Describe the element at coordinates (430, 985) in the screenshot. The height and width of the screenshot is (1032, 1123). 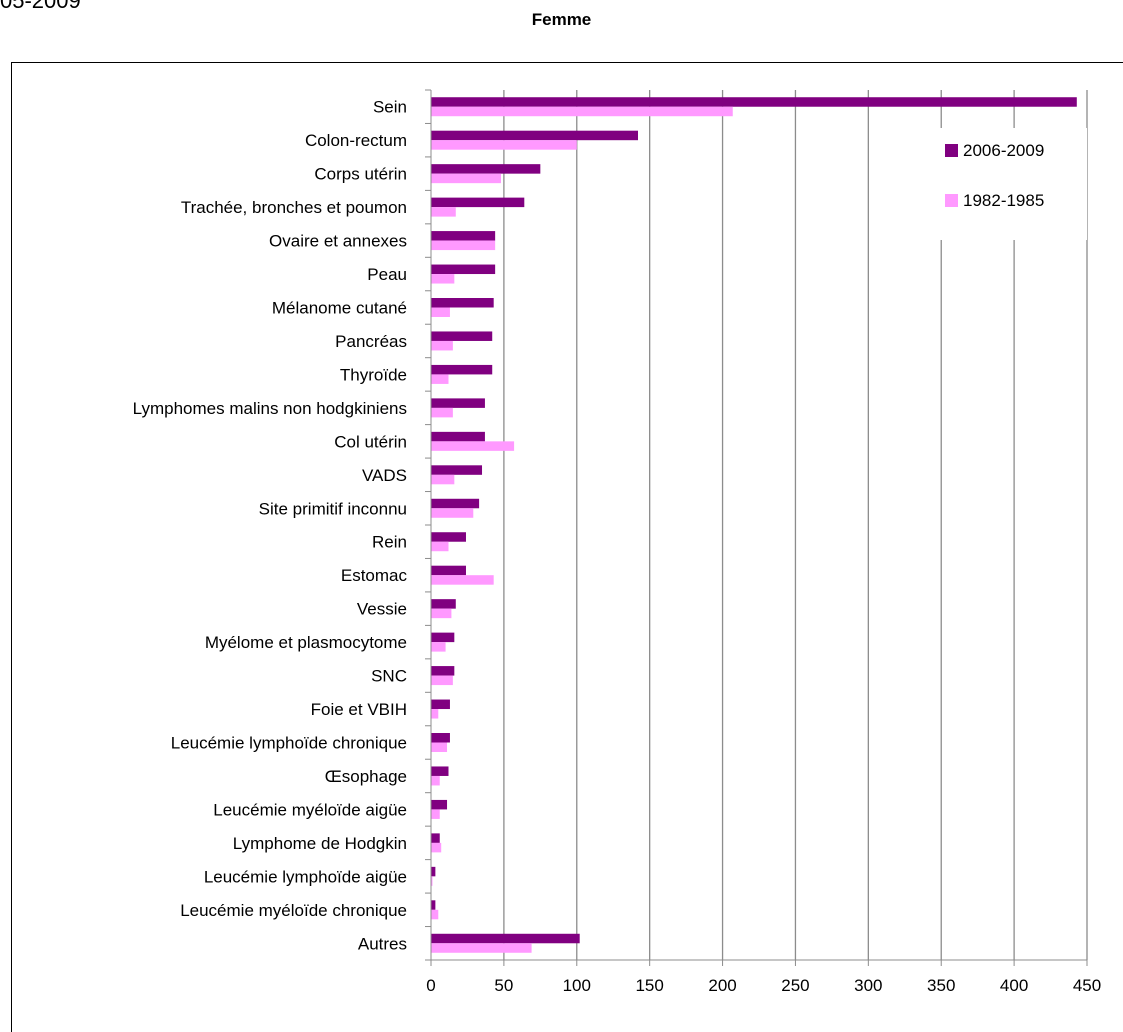
I see `x-tick-label: 0` at that location.